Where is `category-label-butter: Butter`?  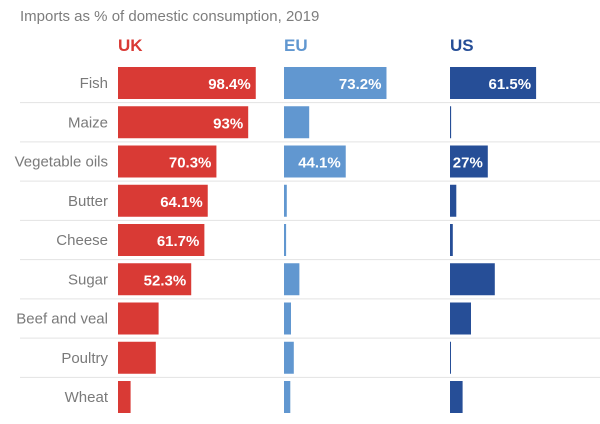 category-label-butter: Butter is located at coordinates (88, 201).